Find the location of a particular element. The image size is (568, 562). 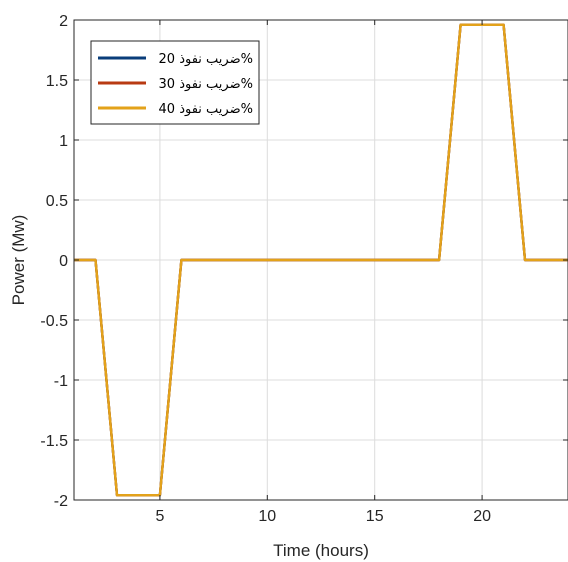

legend: ضريب نفوذ 20% ضريب نفوذ 30% ضريب نفوذ 40% is located at coordinates (175, 82).